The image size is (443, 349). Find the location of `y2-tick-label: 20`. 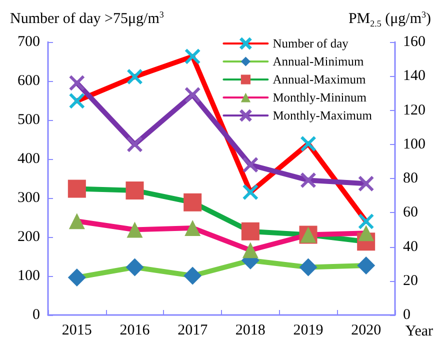

y2-tick-label: 20 is located at coordinates (410, 280).